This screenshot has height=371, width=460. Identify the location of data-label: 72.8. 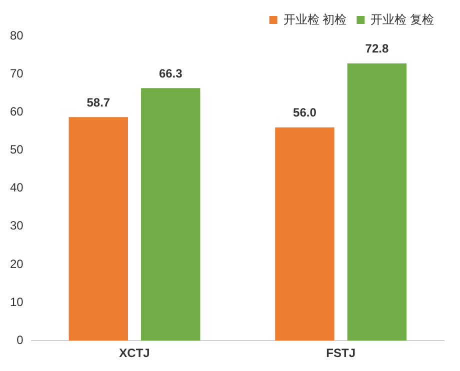
(377, 49).